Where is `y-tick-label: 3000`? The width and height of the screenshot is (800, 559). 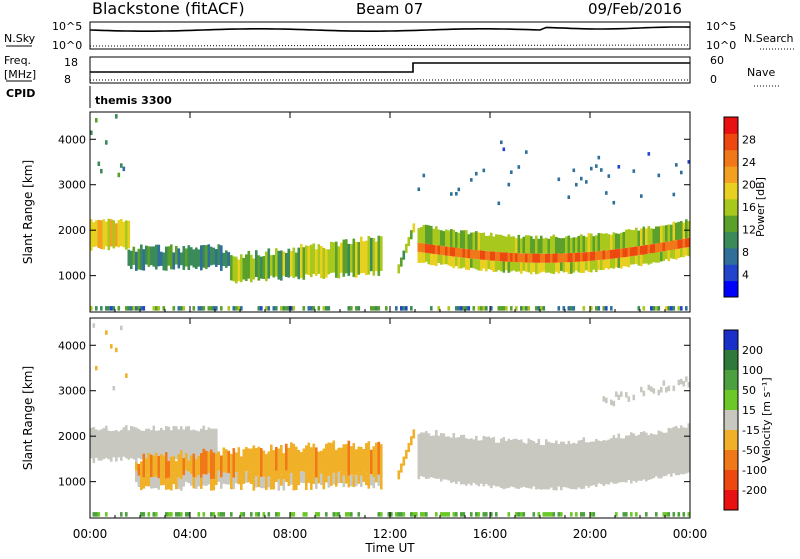 y-tick-label: 3000 is located at coordinates (72, 185).